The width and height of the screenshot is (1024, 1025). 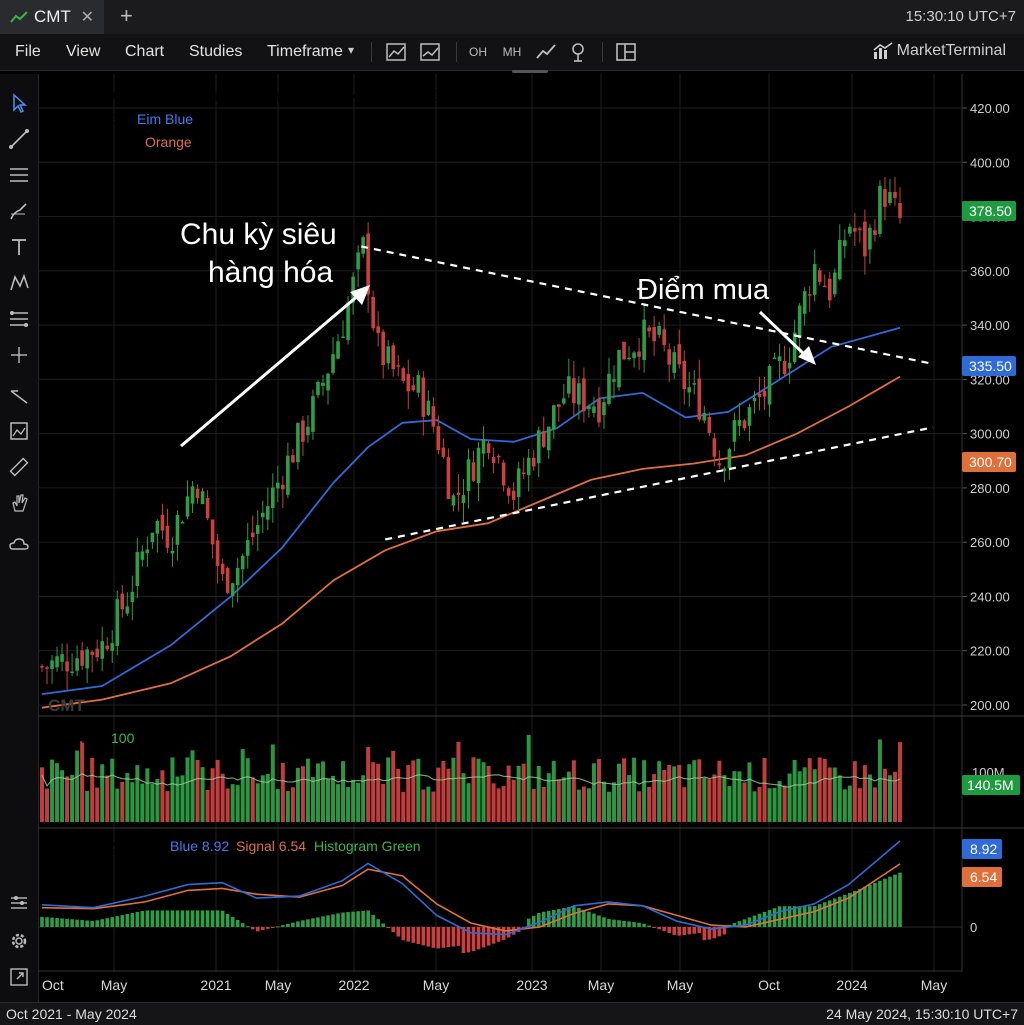 What do you see at coordinates (216, 51) in the screenshot?
I see `menu-studies: Studies` at bounding box center [216, 51].